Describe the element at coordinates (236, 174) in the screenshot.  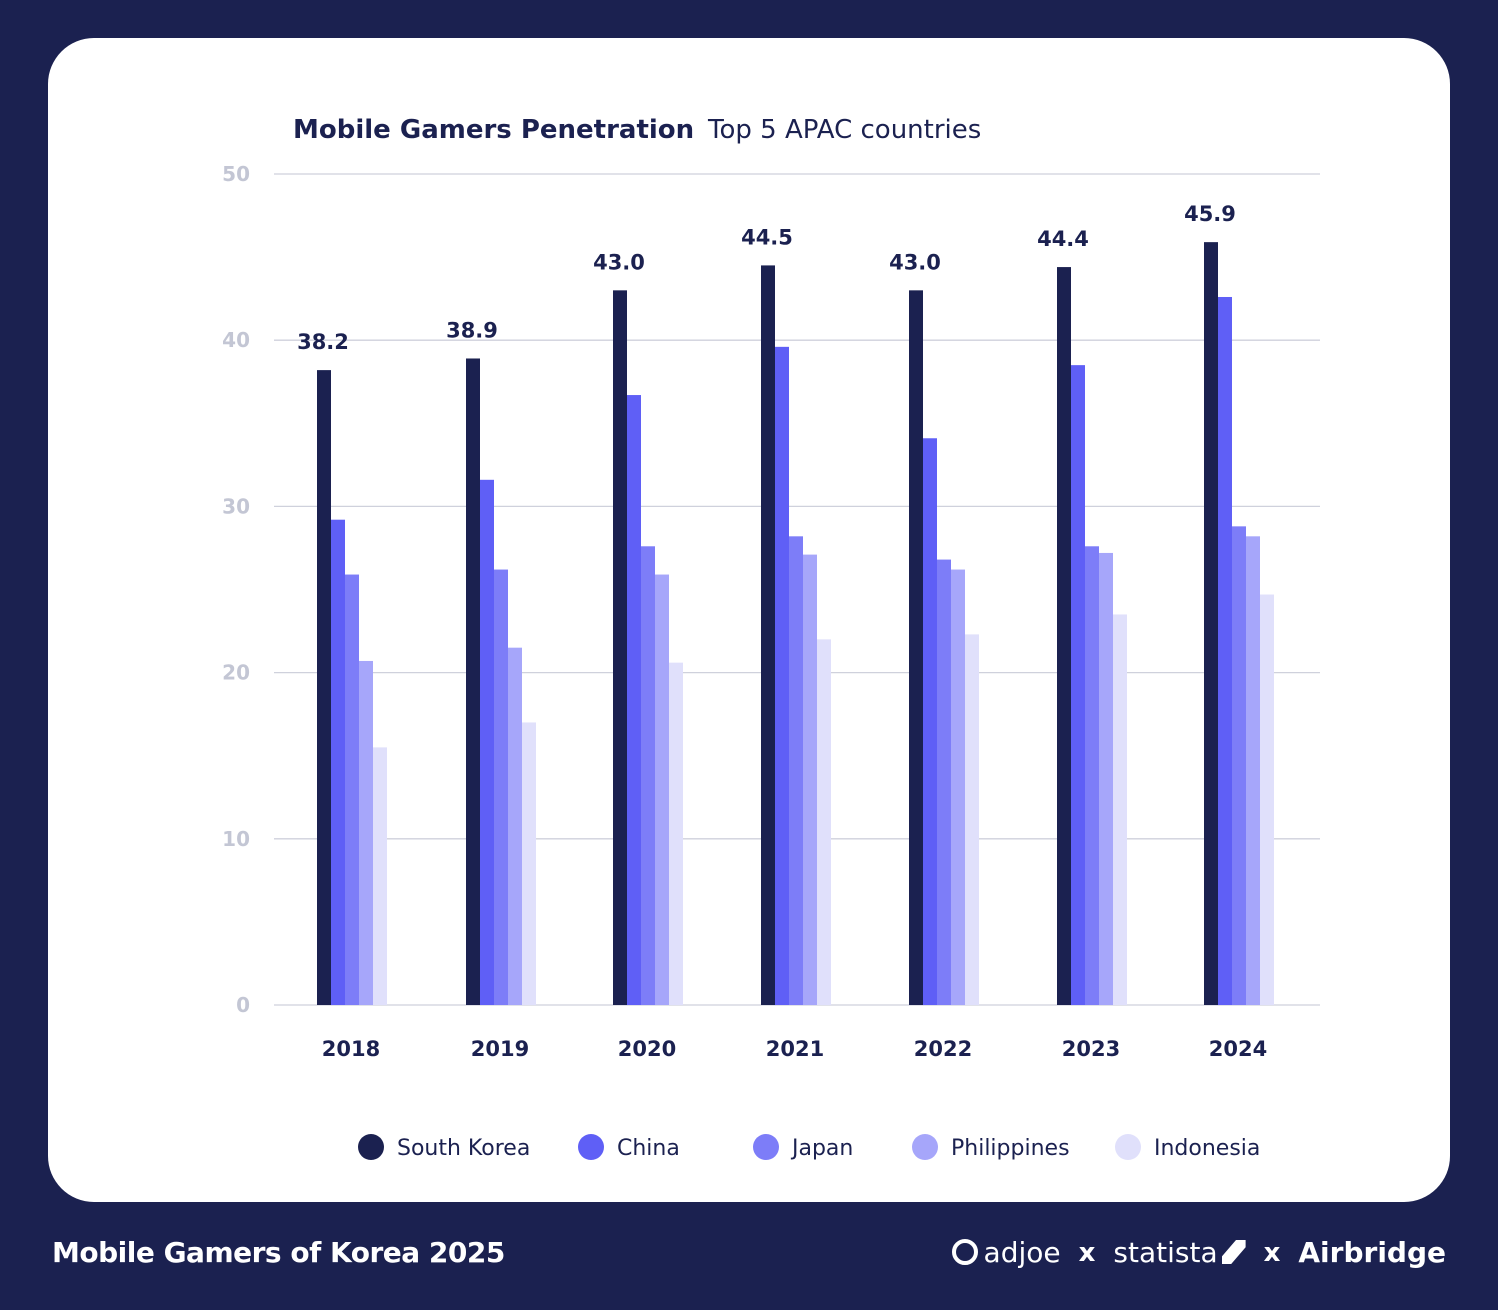
I see `y-tick-label: 50` at that location.